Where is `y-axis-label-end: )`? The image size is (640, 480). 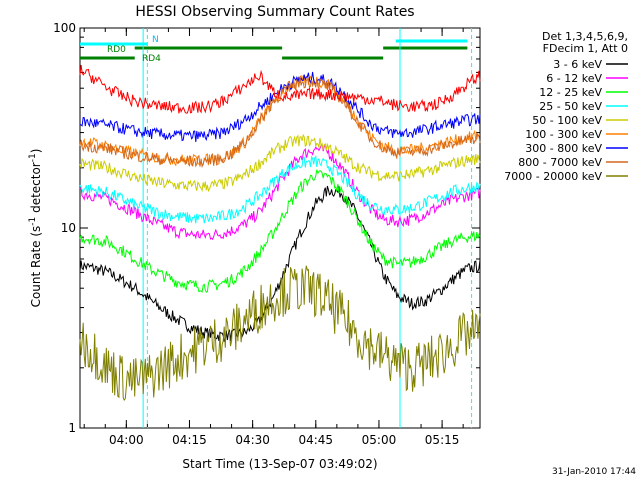 y-axis-label-end: ) is located at coordinates (36, 151).